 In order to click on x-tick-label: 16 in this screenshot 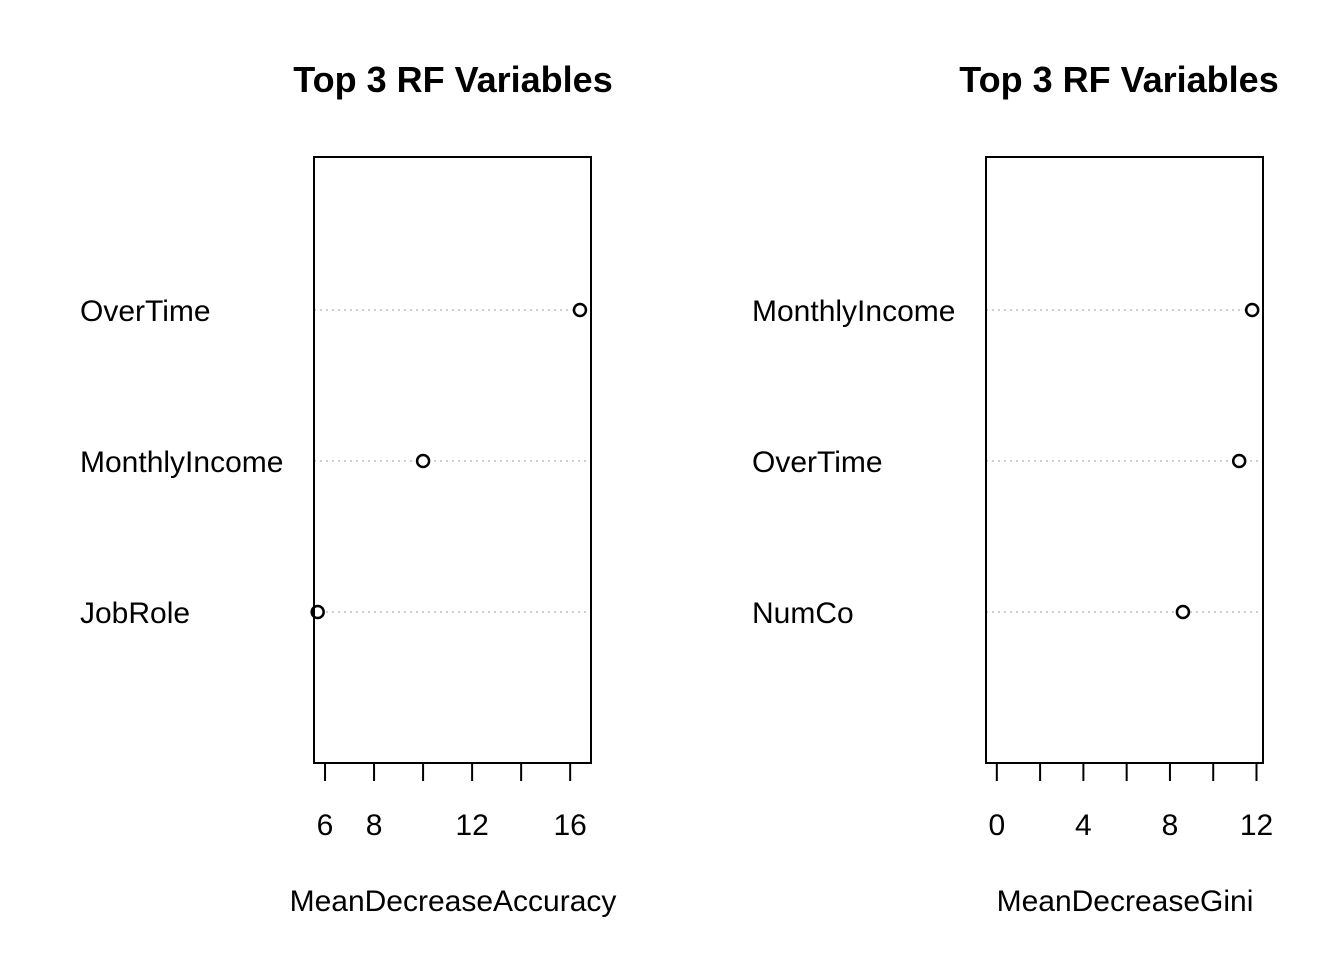, I will do `click(569, 825)`.